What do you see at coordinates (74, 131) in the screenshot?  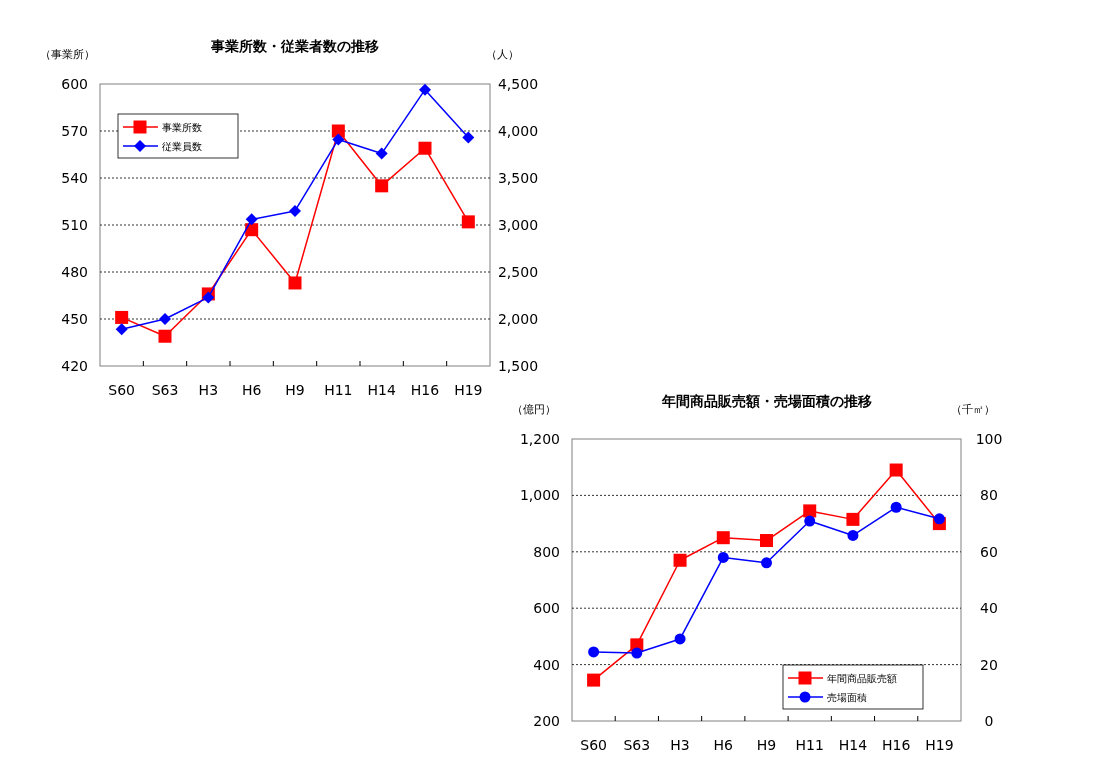 I see `y-tick-label: 570` at bounding box center [74, 131].